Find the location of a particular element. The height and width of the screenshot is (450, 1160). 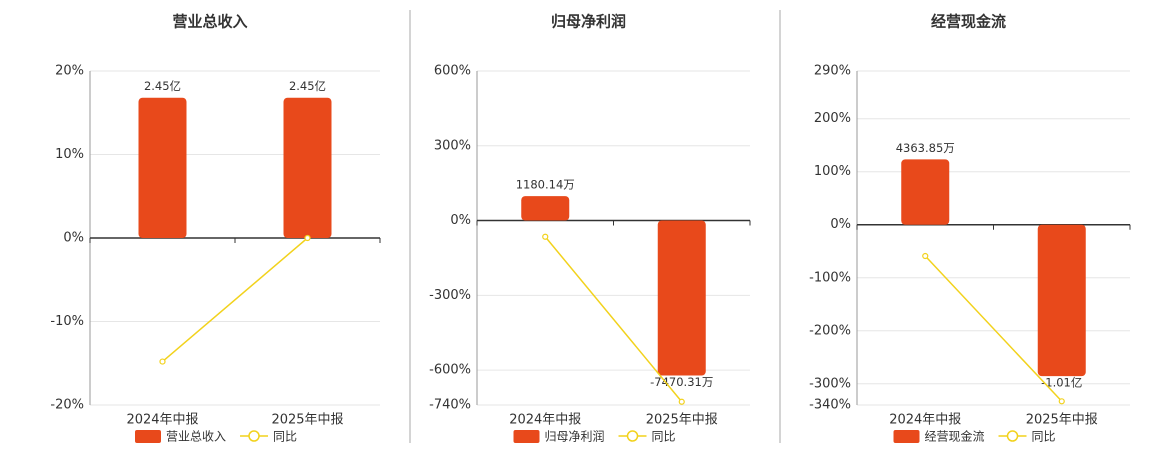

y-tick-label: -600% is located at coordinates (450, 370).